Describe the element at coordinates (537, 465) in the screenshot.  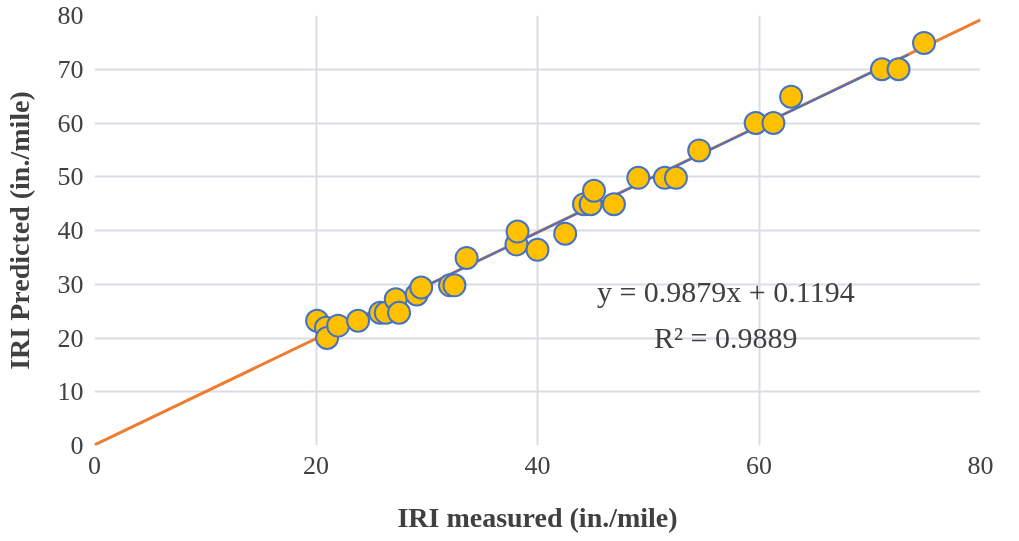
I see `x-tick-label: 40` at that location.